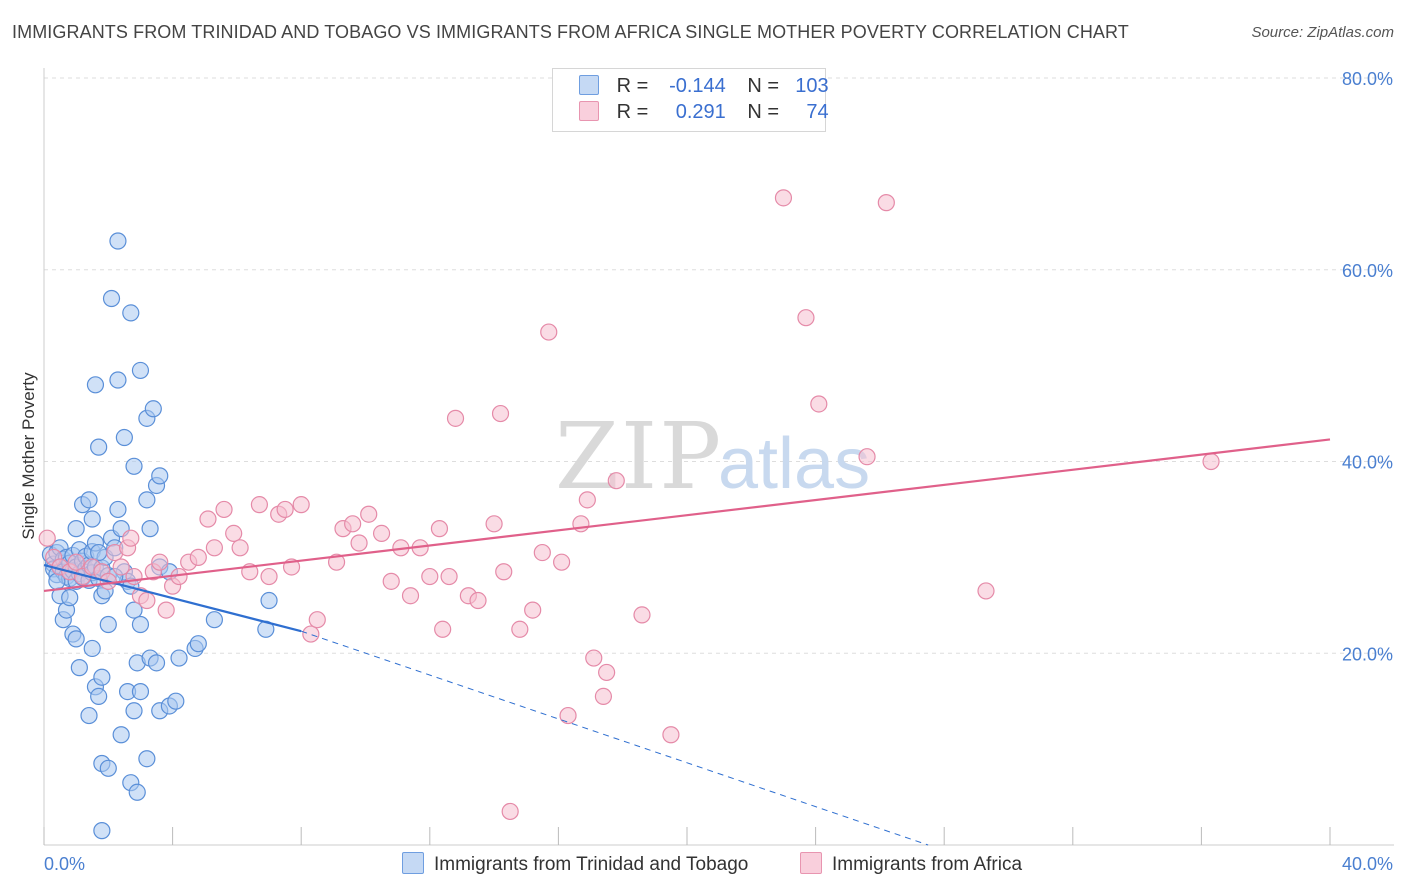 This screenshot has width=1406, height=892. Describe the element at coordinates (817, 112) in the screenshot. I see `legend-n-value: 74` at that location.